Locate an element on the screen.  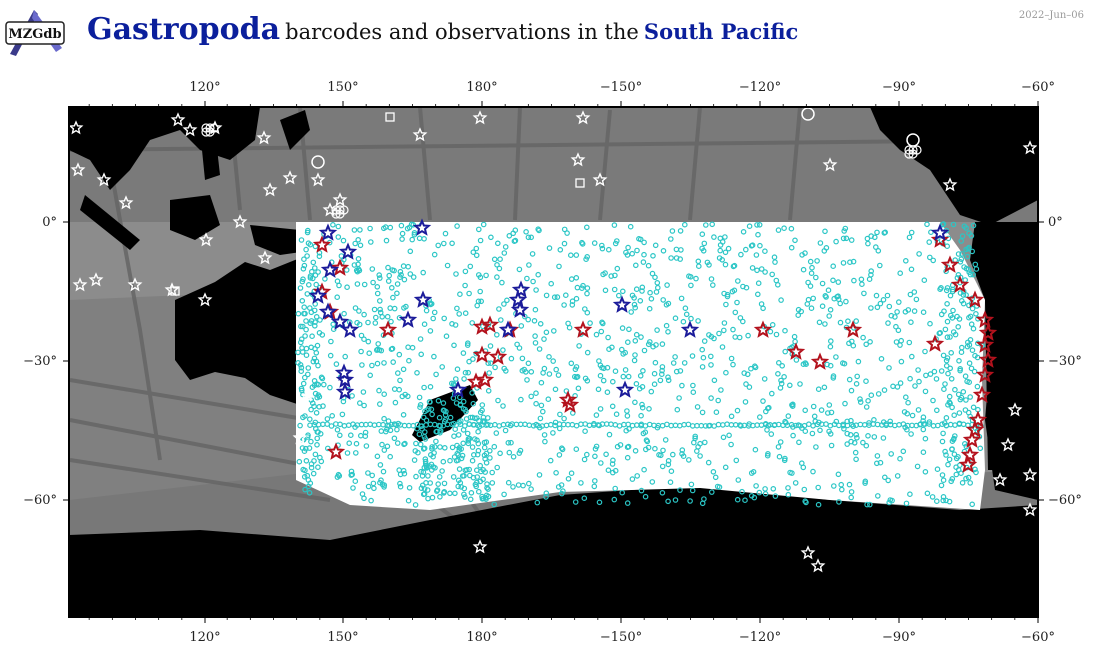
lon-tick-label: 120° is located at coordinates (204, 87).